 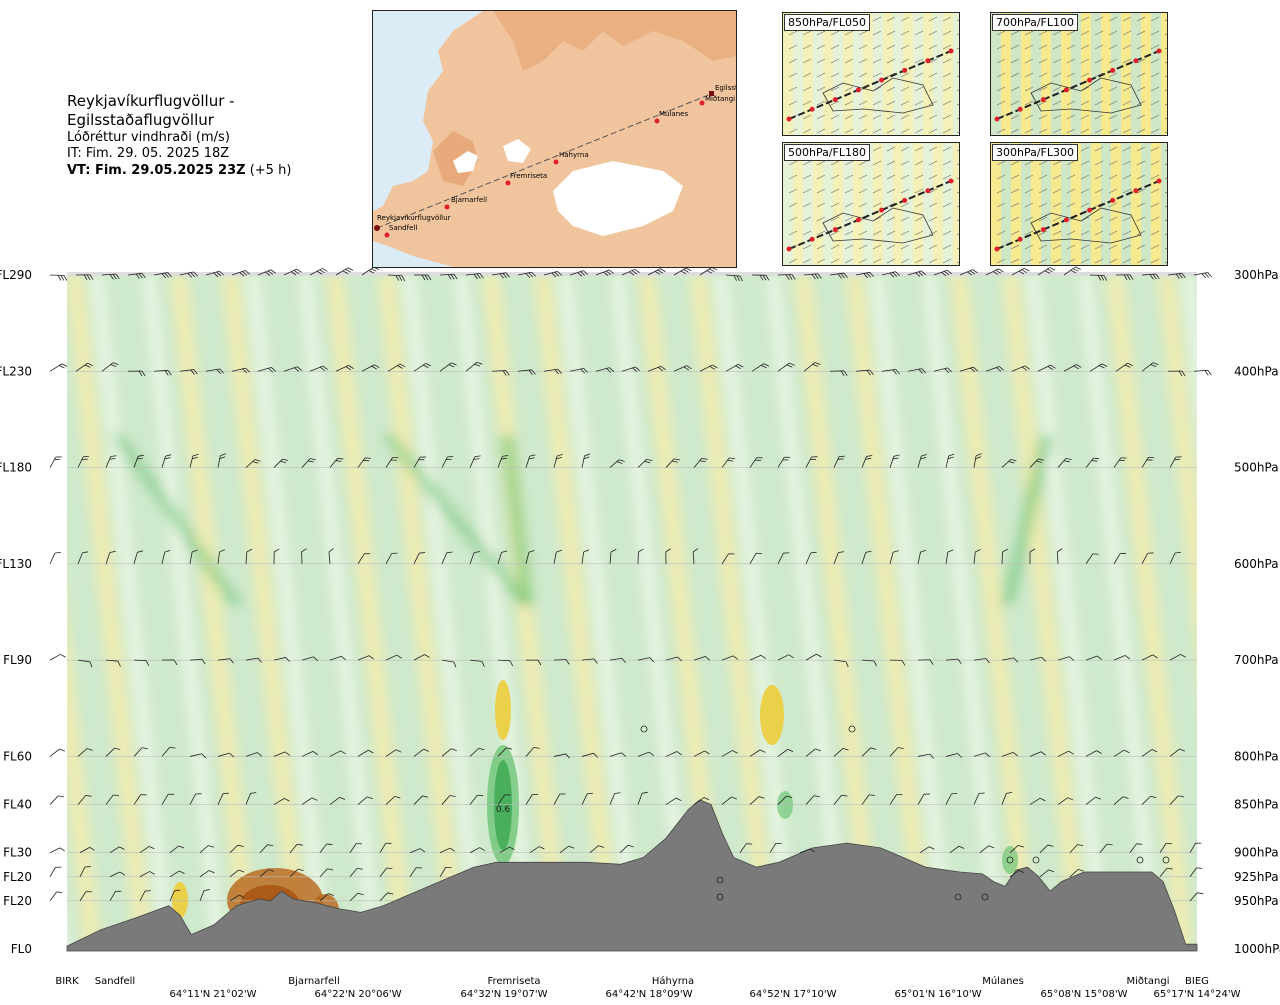 What do you see at coordinates (1079, 204) in the screenshot?
I see `level-map-300: 300hPa/FL300` at bounding box center [1079, 204].